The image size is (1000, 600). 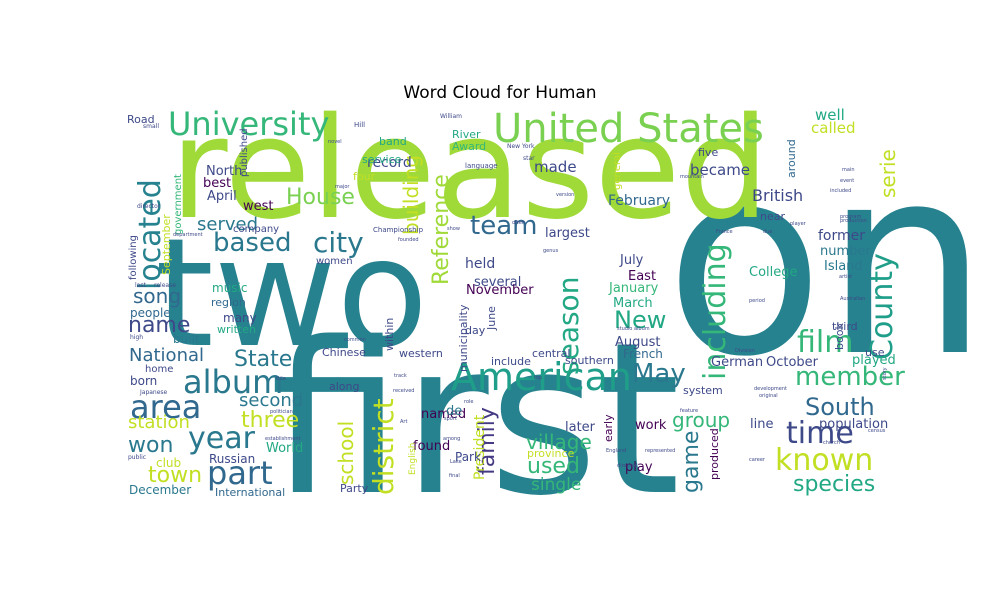 I want to click on word-season: season, so click(x=568, y=326).